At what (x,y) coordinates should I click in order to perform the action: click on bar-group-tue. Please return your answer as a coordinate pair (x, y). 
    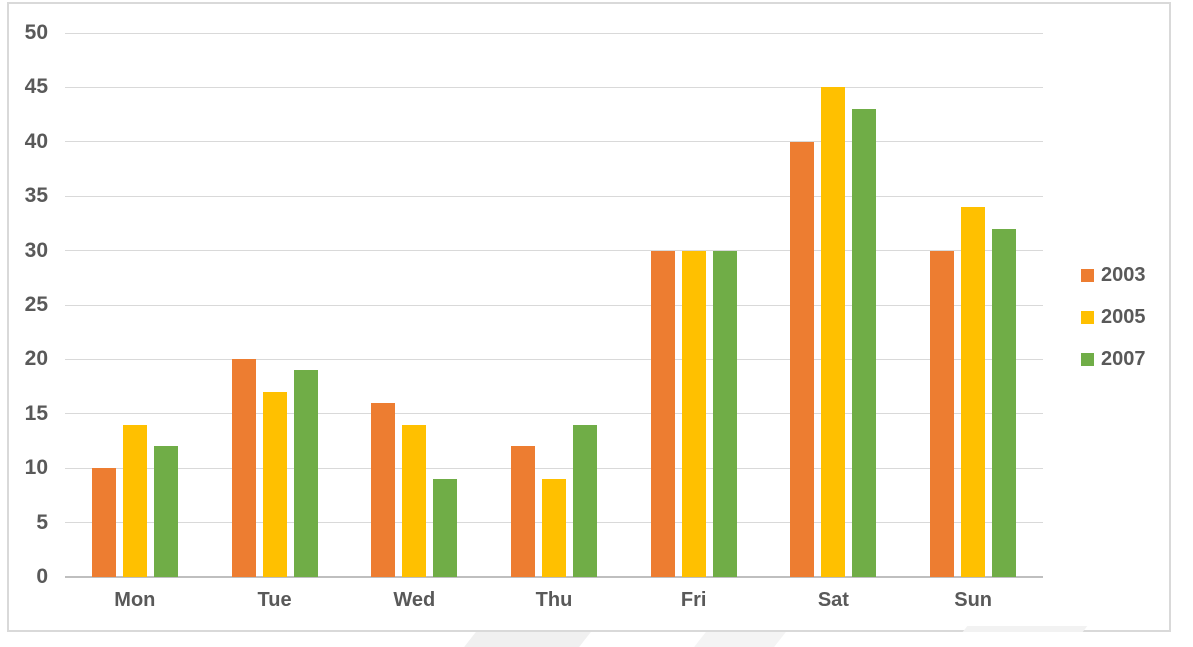
    Looking at the image, I should click on (275, 305).